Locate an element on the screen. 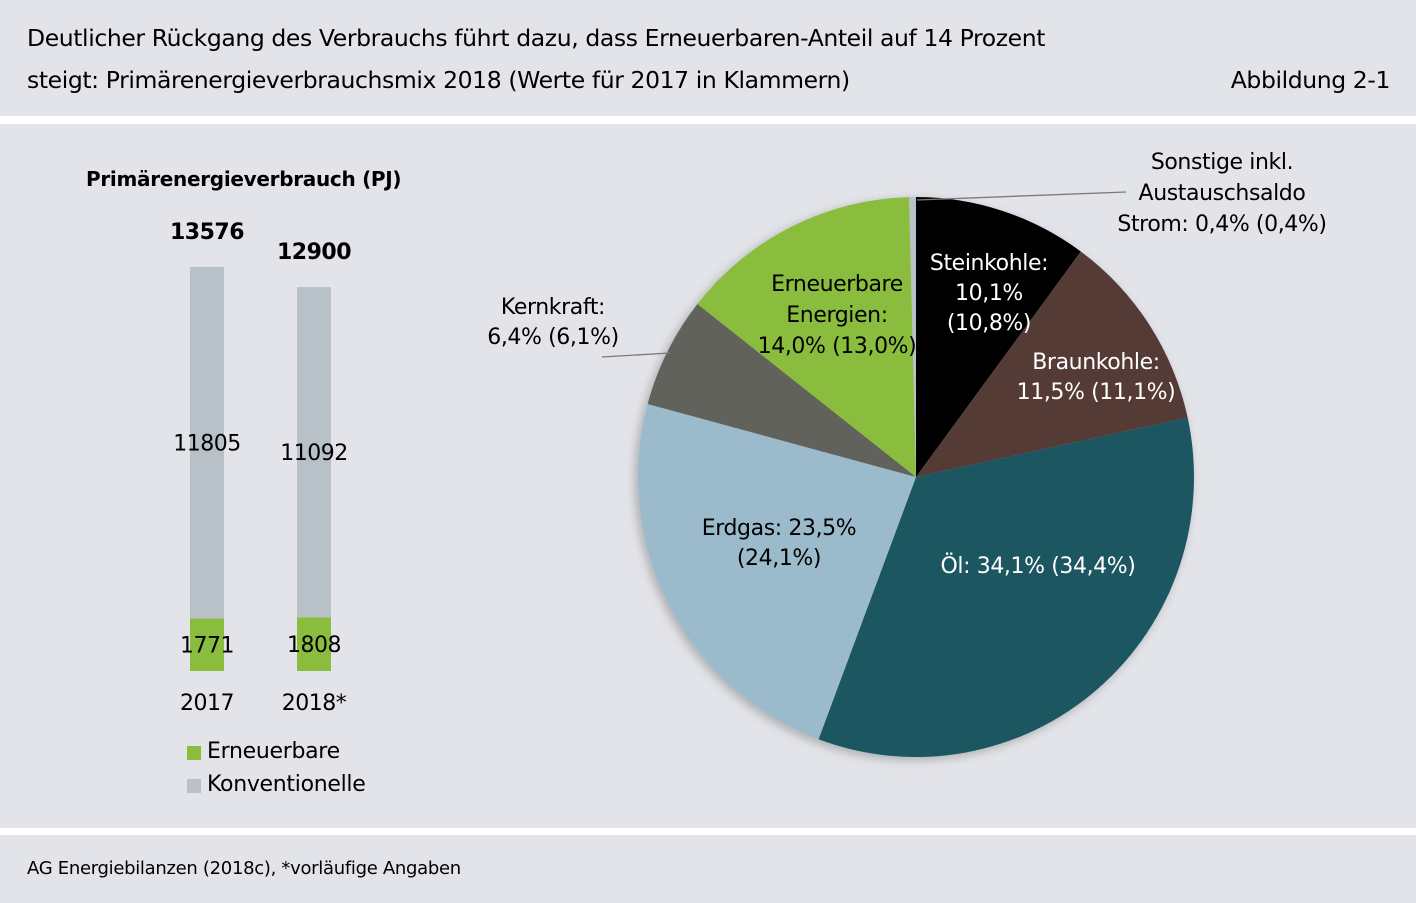 The image size is (1416, 903). pie-label-kernkraft: Kernkraft: 6,4% (6,1%) is located at coordinates (553, 322).